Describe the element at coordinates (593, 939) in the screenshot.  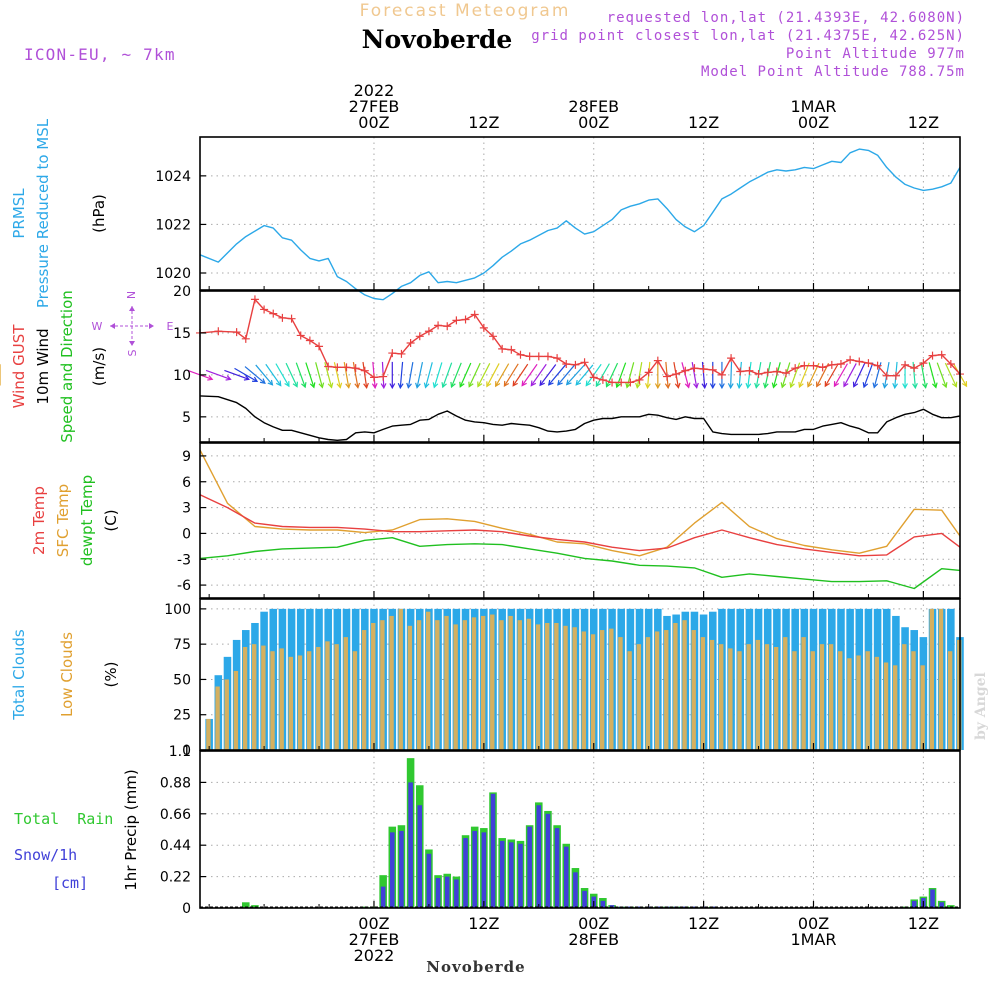
I see `bottom-time-label: 28FEB` at that location.